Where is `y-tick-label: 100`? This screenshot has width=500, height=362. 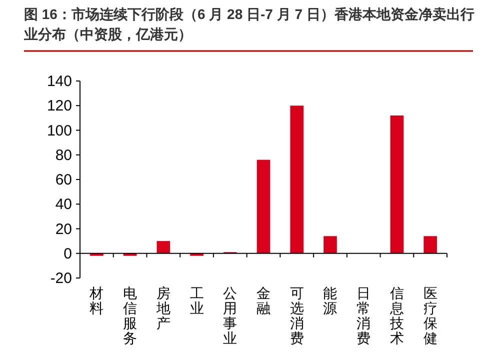 y-tick-label: 100 is located at coordinates (59, 131).